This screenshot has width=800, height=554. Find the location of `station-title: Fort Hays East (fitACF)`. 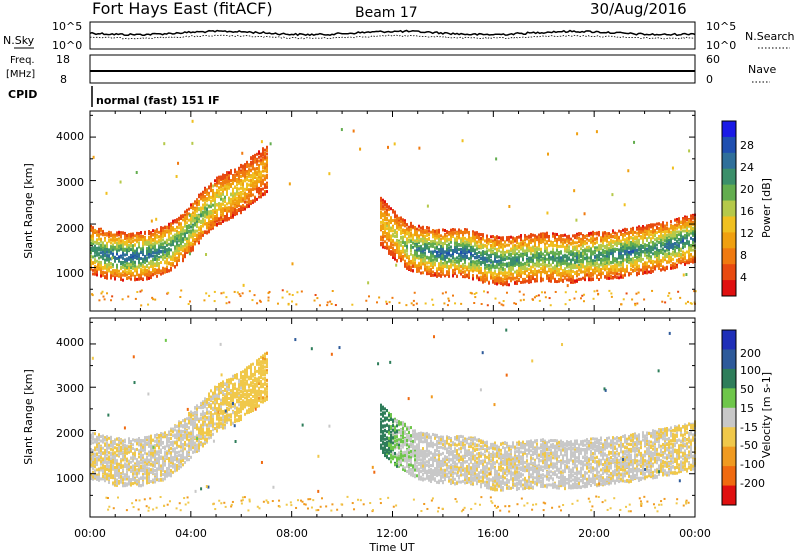

station-title: Fort Hays East (fitACF) is located at coordinates (182, 9).